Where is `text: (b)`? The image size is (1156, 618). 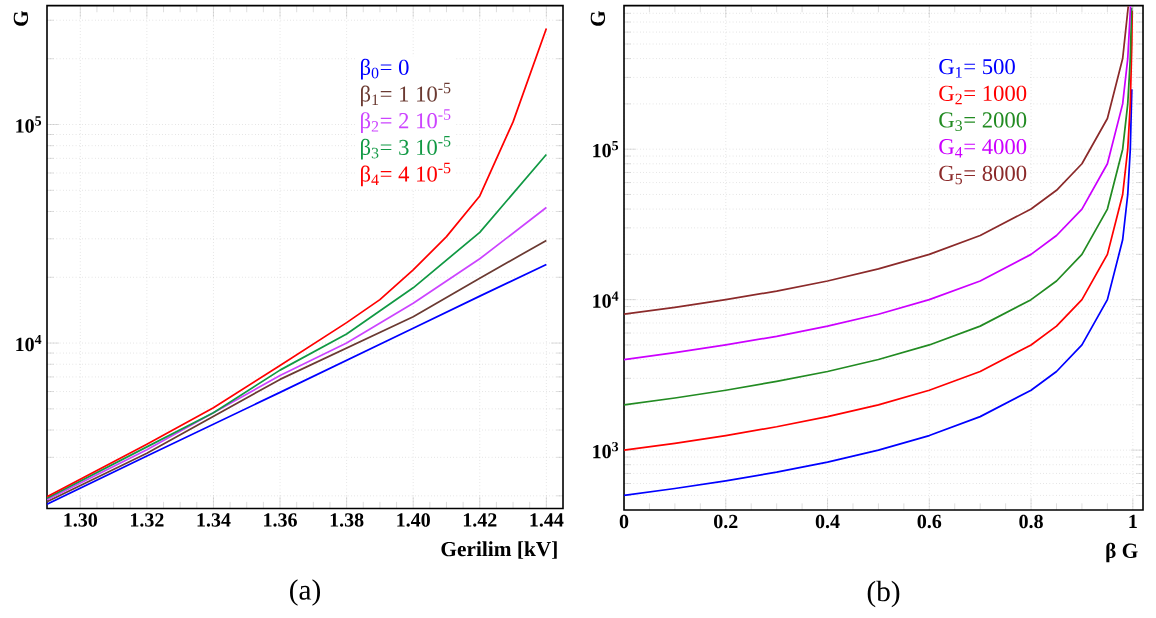 text: (b) is located at coordinates (883, 594).